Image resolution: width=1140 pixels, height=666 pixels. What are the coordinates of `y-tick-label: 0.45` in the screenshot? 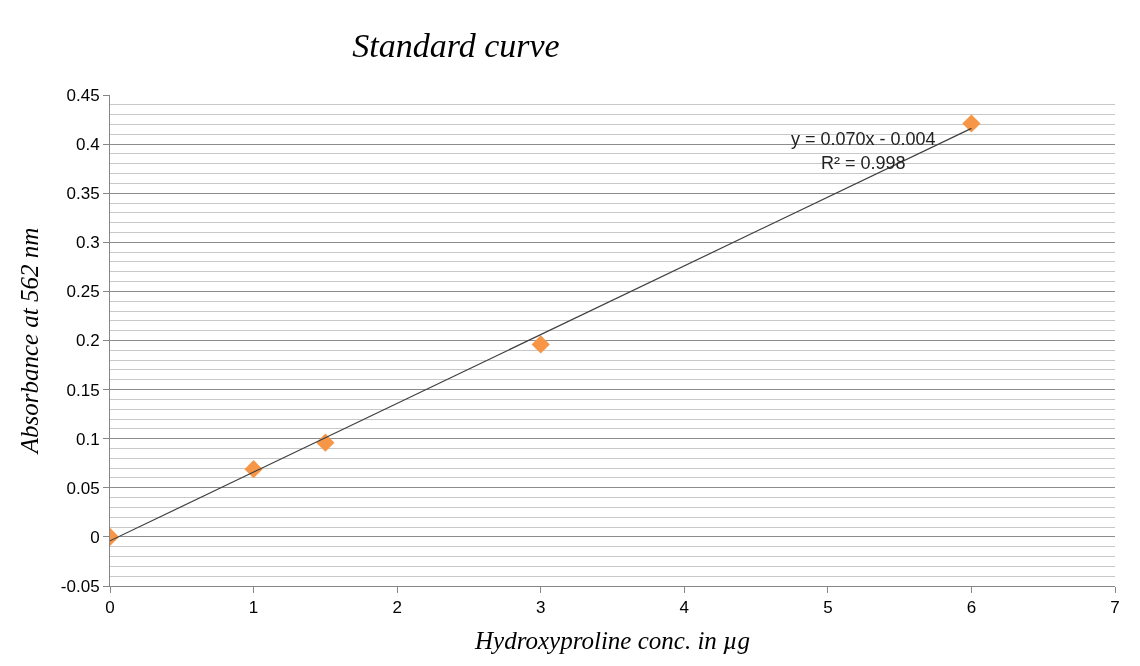 It's located at (83, 95).